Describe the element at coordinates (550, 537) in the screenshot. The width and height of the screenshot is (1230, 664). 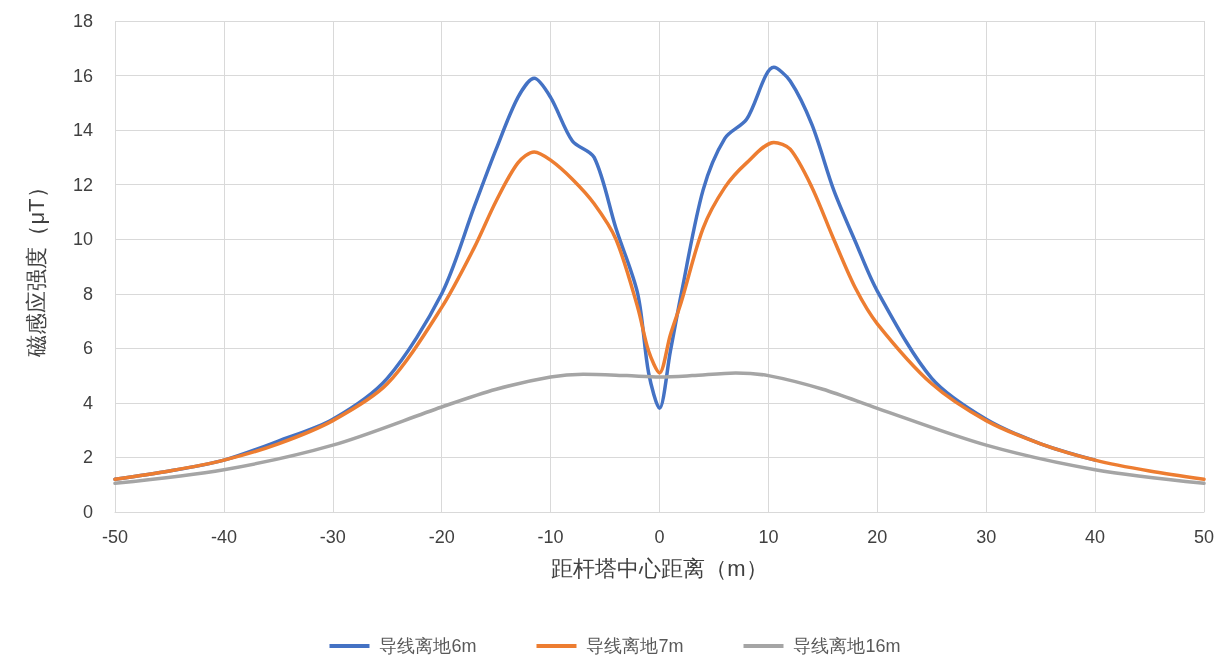
I see `x-tick-label: -10` at that location.